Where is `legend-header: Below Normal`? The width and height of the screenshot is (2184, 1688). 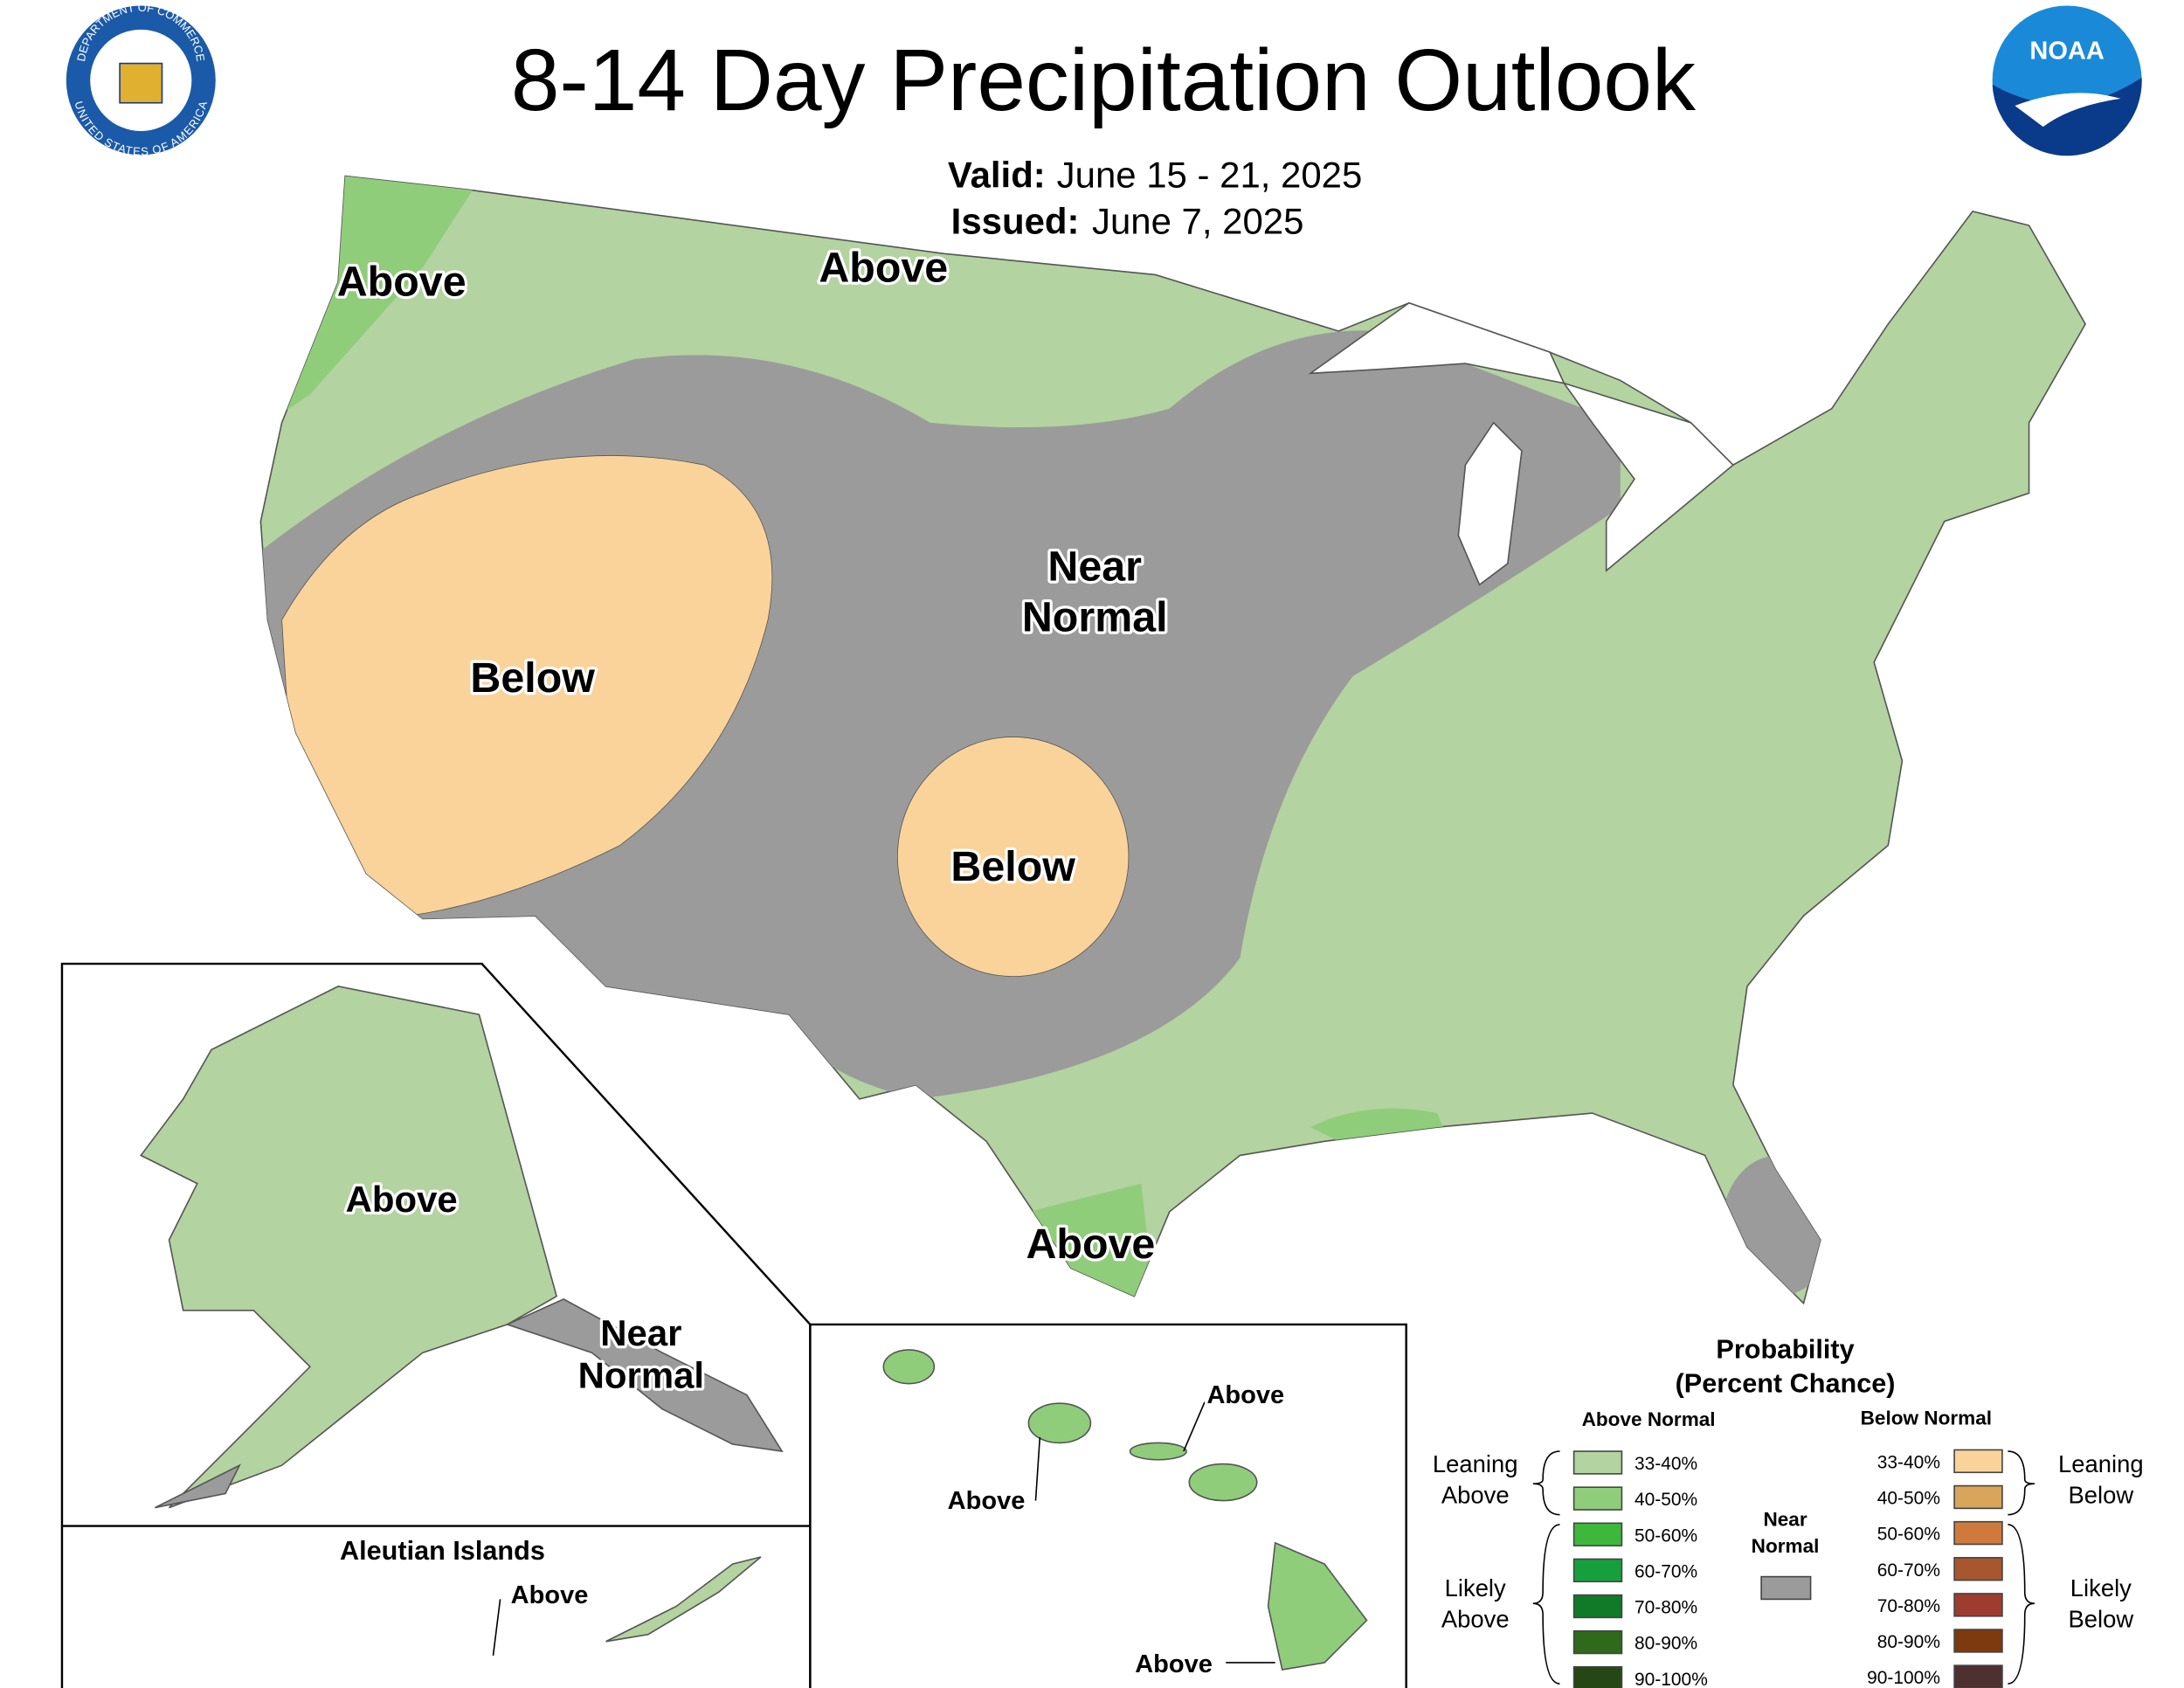
legend-header: Below Normal is located at coordinates (1926, 1418).